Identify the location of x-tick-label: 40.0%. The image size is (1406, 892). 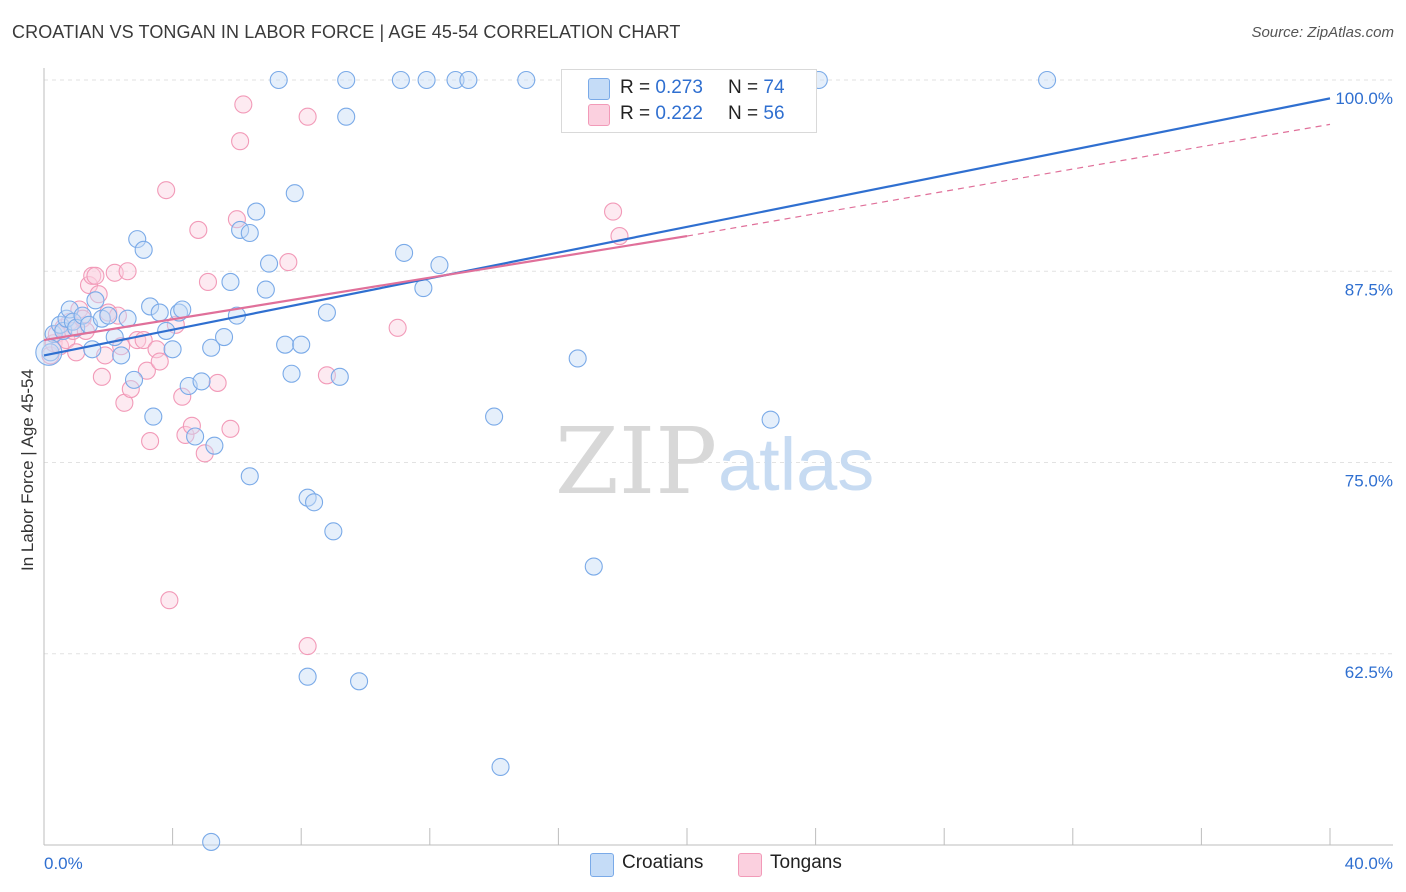
(1369, 863).